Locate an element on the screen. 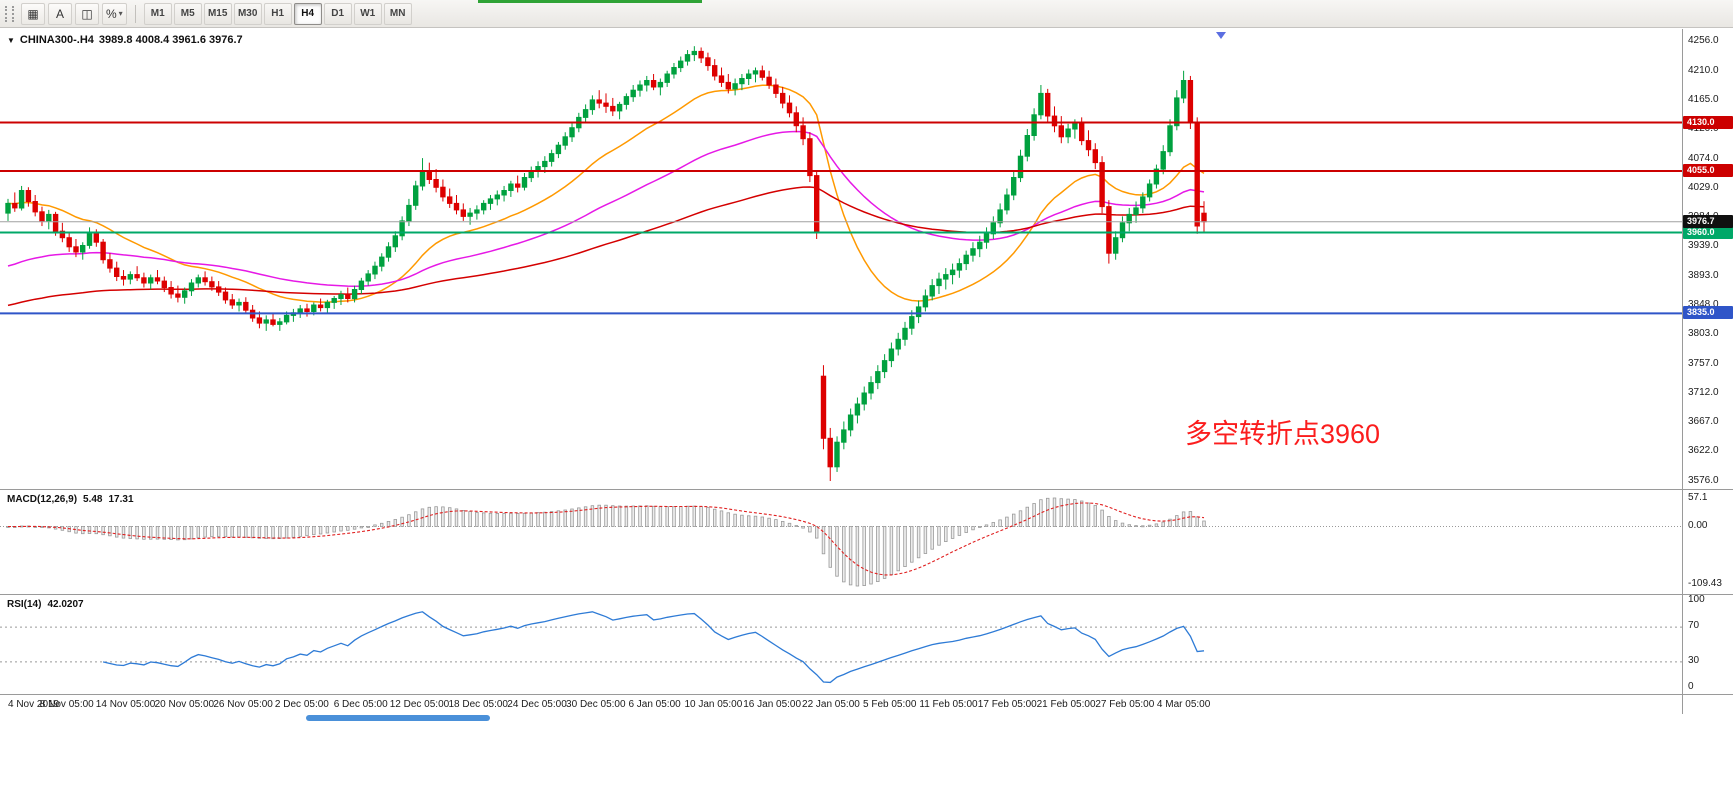 The width and height of the screenshot is (1733, 795). timeframe-button-mn: MN is located at coordinates (397, 13).